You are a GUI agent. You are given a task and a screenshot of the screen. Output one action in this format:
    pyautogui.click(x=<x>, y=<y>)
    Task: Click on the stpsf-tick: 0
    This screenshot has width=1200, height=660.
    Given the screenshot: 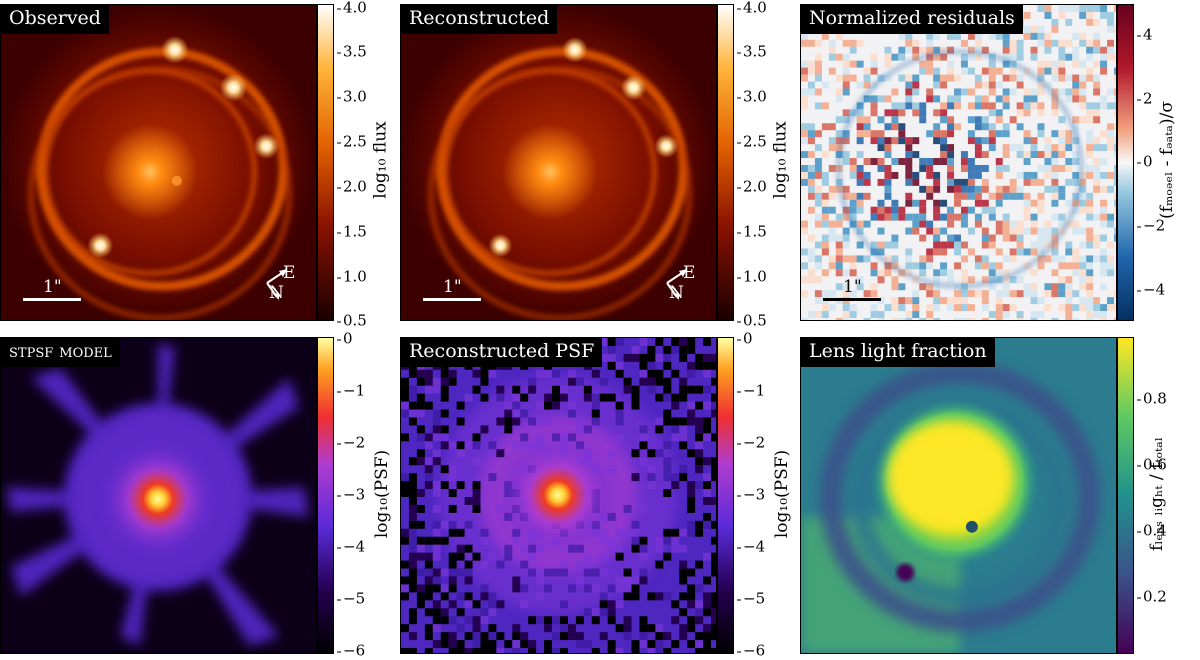 What is the action you would take?
    pyautogui.click(x=345, y=338)
    